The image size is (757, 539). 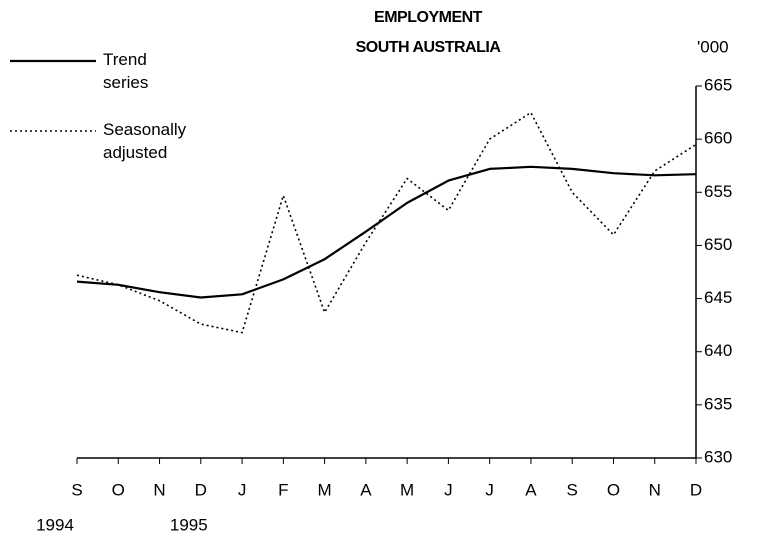 What do you see at coordinates (718, 297) in the screenshot?
I see `y-tick-label: 645` at bounding box center [718, 297].